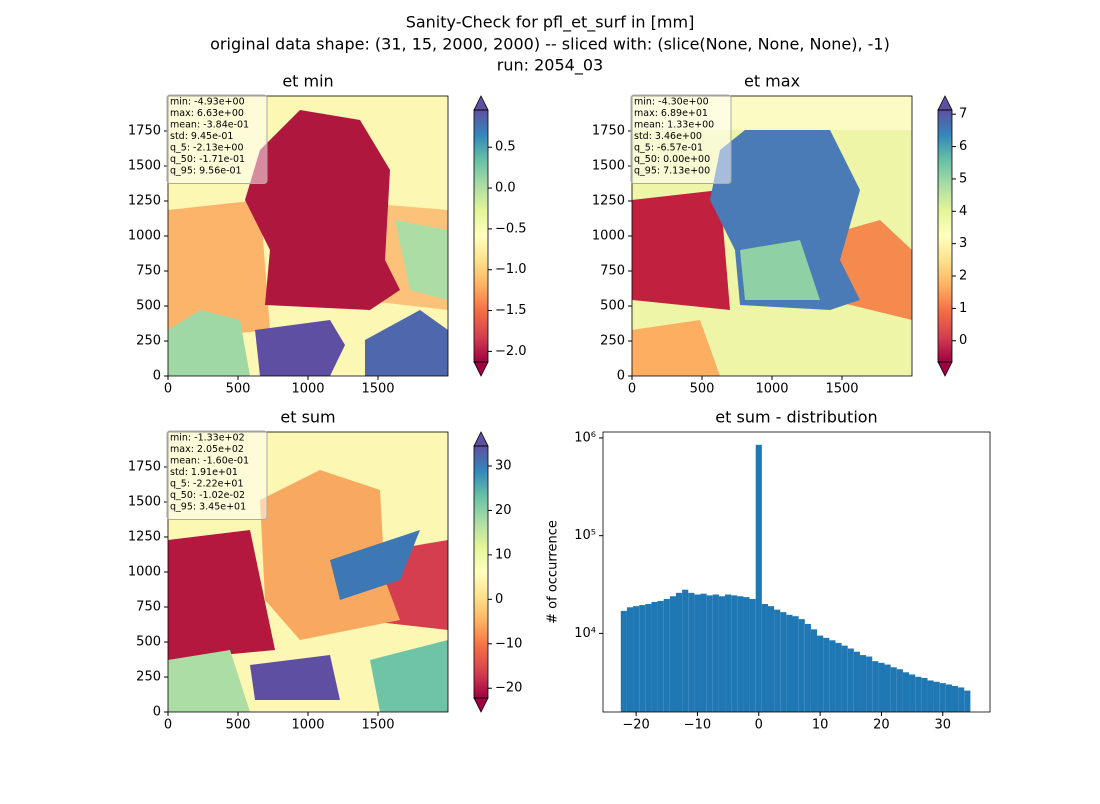  What do you see at coordinates (963, 211) in the screenshot?
I see `colorbar-tick-label: 4` at bounding box center [963, 211].